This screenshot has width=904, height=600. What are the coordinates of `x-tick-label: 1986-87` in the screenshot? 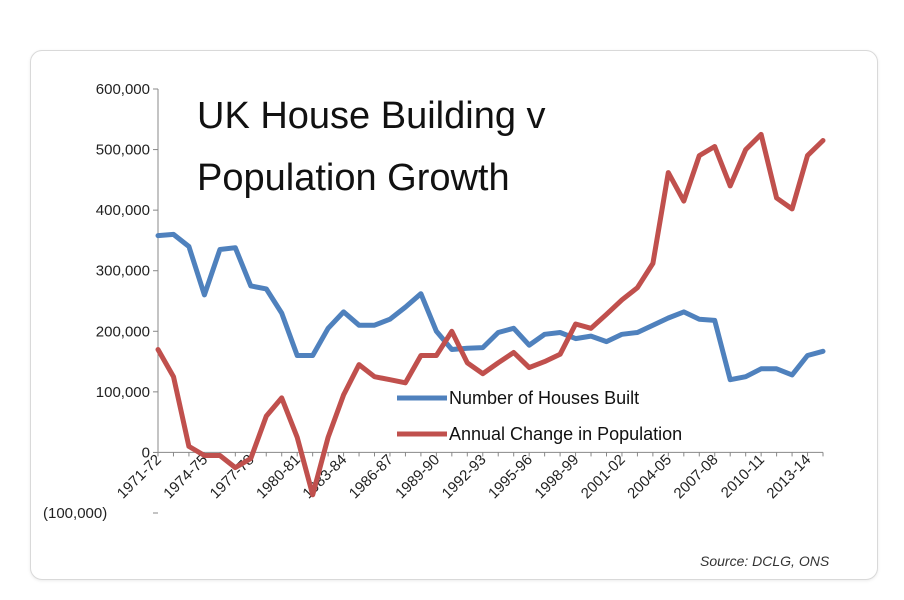 It's located at (371, 476).